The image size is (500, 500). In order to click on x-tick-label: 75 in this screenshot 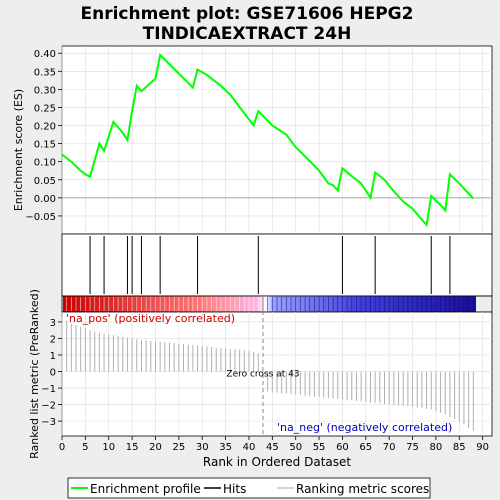, I will do `click(412, 447)`.